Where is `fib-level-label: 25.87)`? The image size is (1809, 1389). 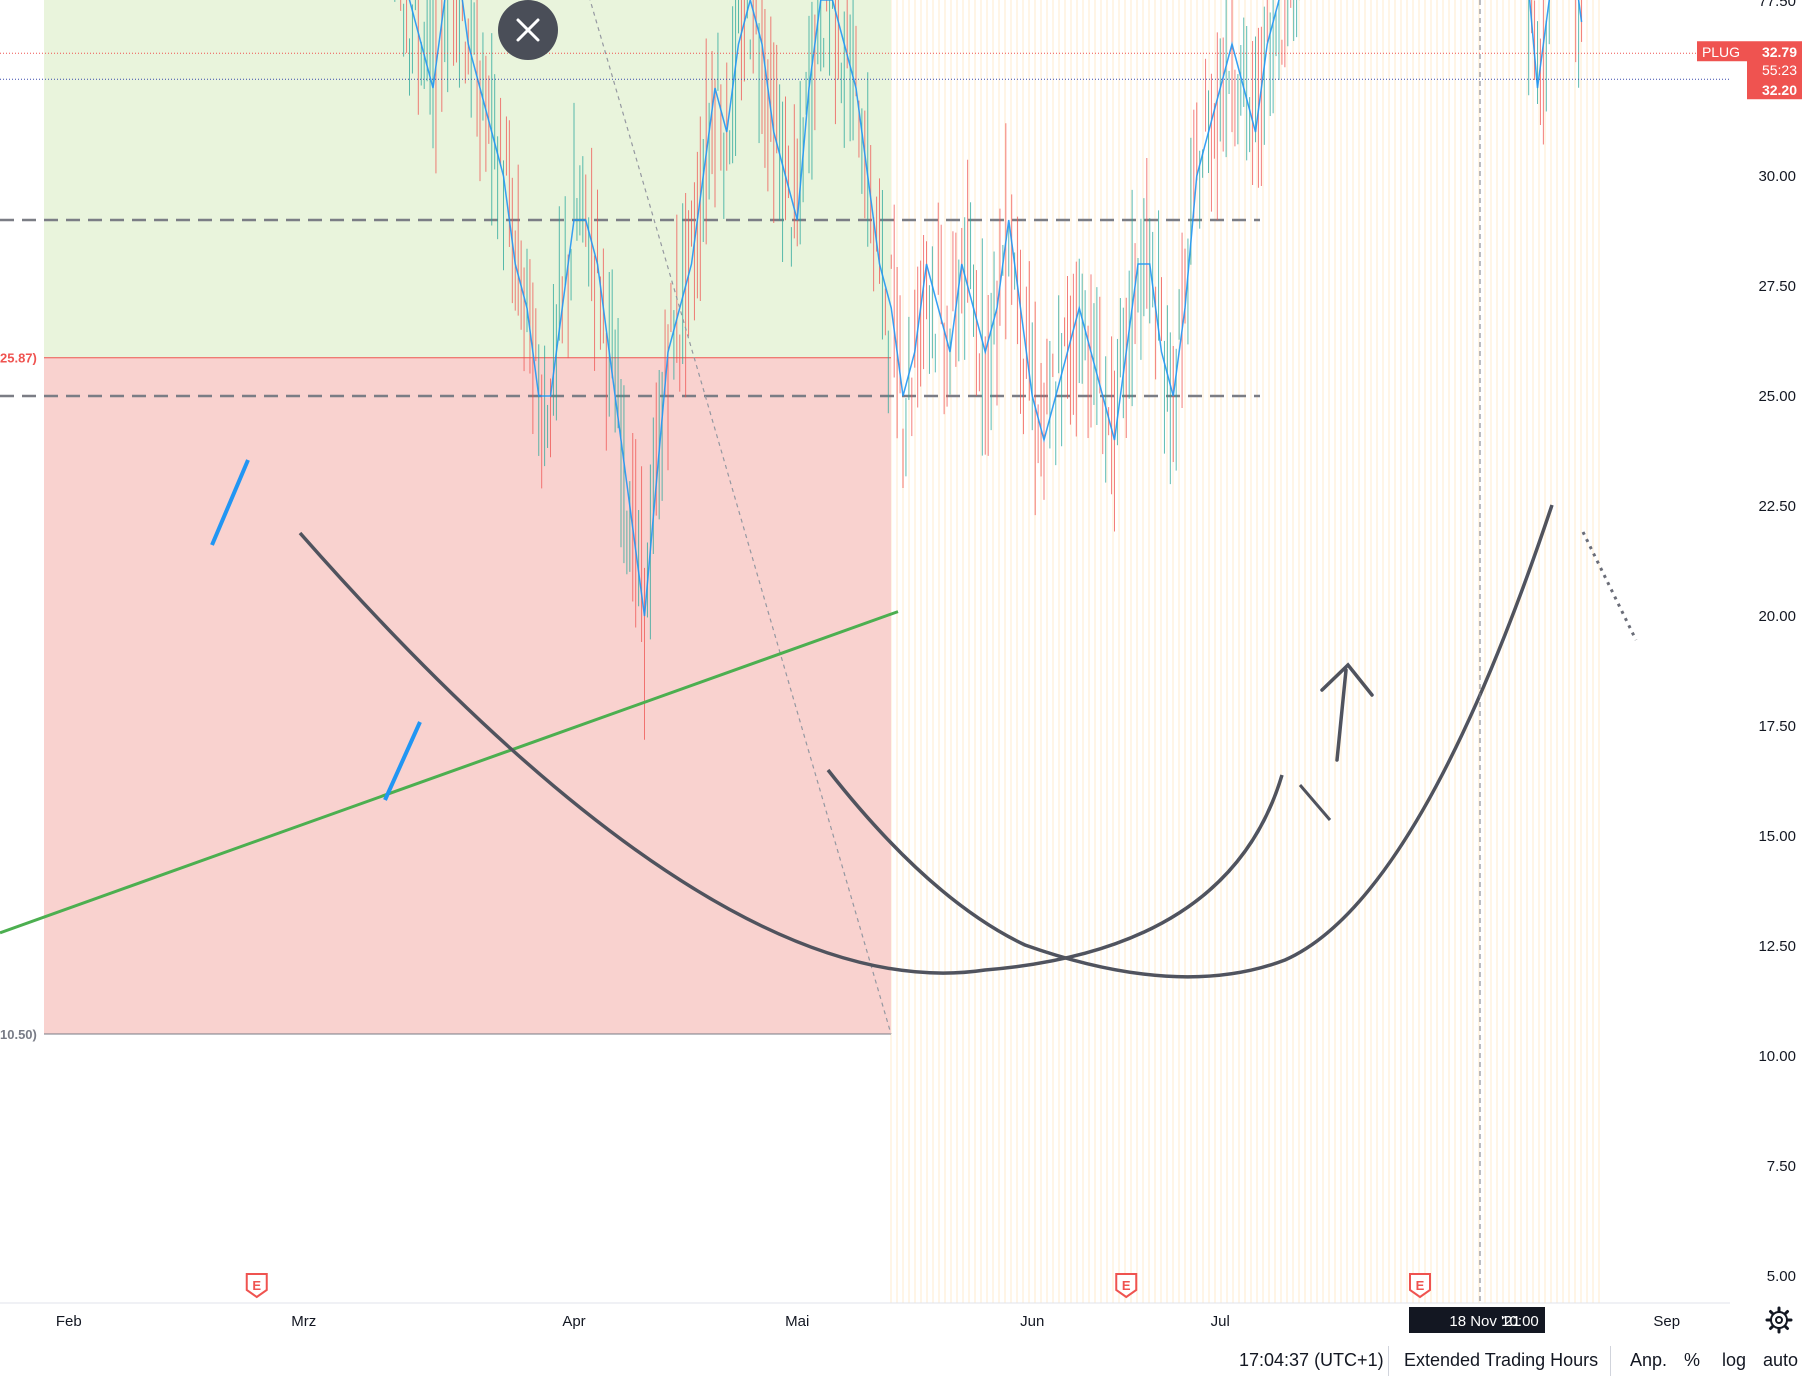 fib-level-label: 25.87) is located at coordinates (18, 358).